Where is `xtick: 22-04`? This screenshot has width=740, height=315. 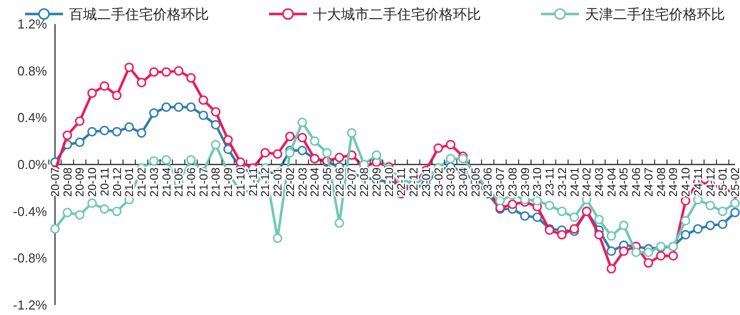
xtick: 22-04 is located at coordinates (316, 182).